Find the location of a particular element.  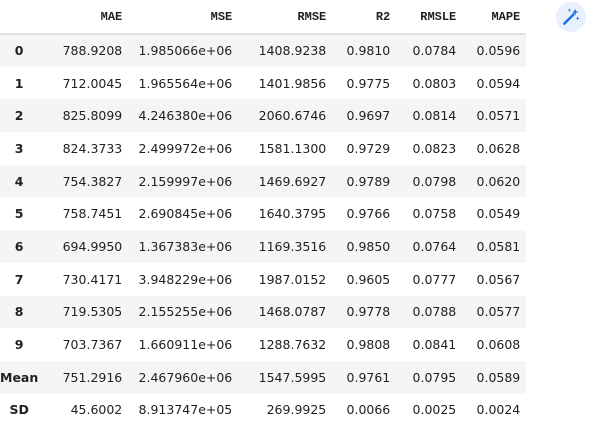

row-index: 1 is located at coordinates (19, 83).